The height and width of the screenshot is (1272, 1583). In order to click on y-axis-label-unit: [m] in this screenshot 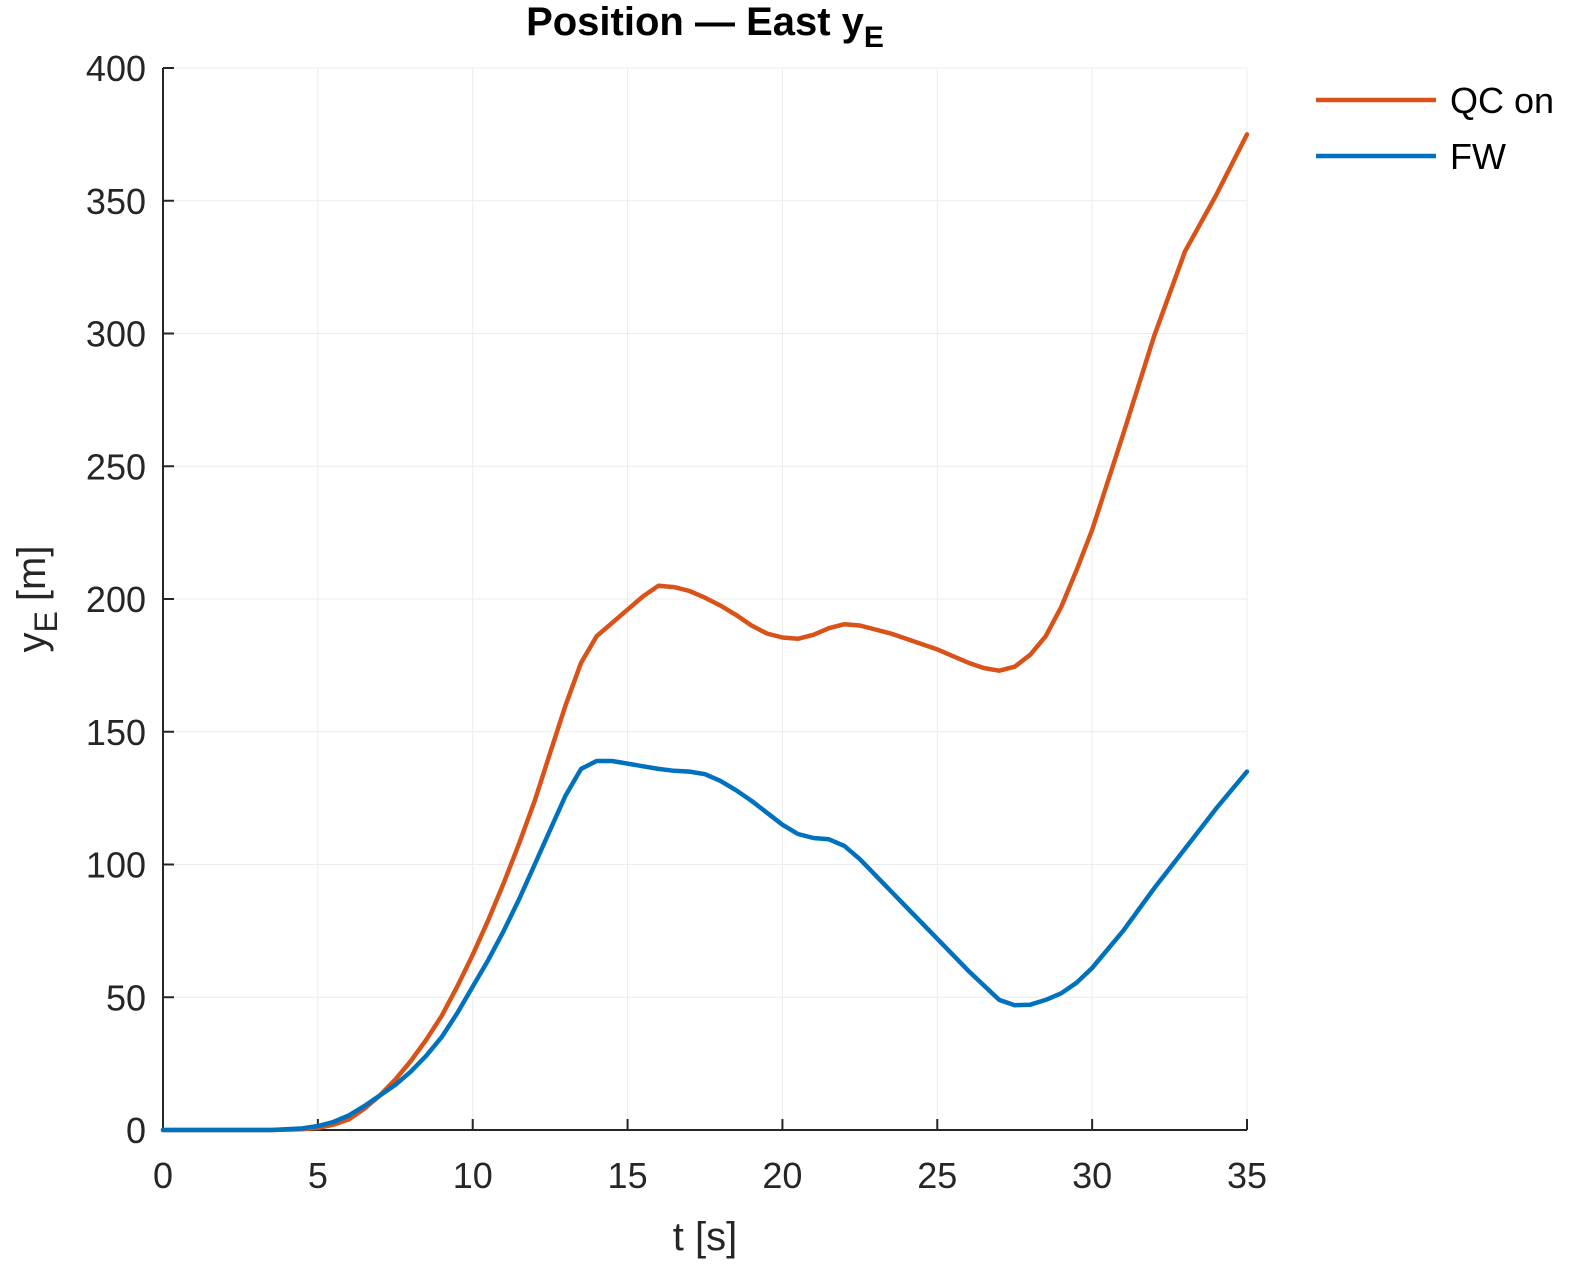, I will do `click(32, 574)`.